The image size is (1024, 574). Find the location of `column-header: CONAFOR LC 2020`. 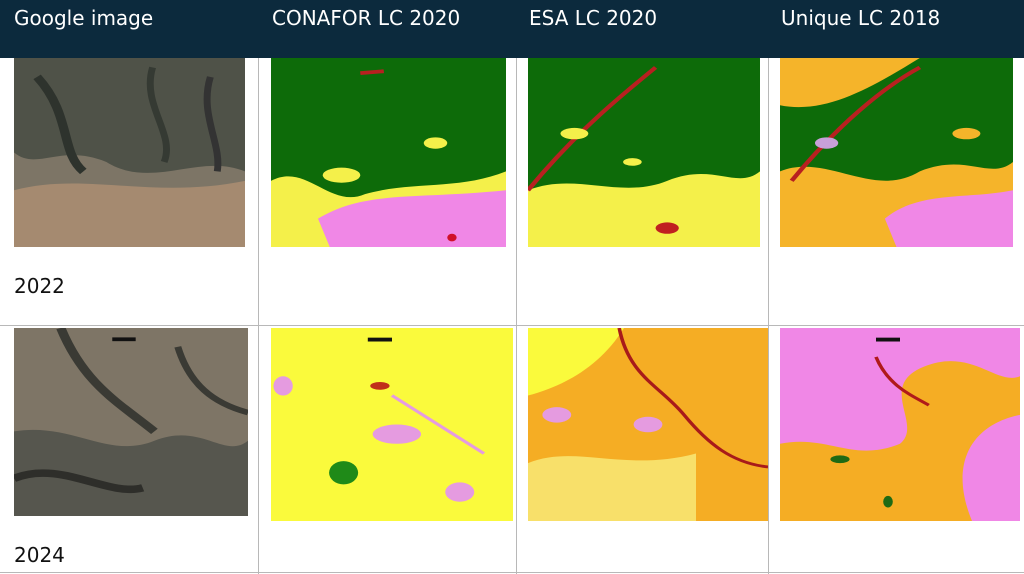

column-header: CONAFOR LC 2020 is located at coordinates (366, 18).